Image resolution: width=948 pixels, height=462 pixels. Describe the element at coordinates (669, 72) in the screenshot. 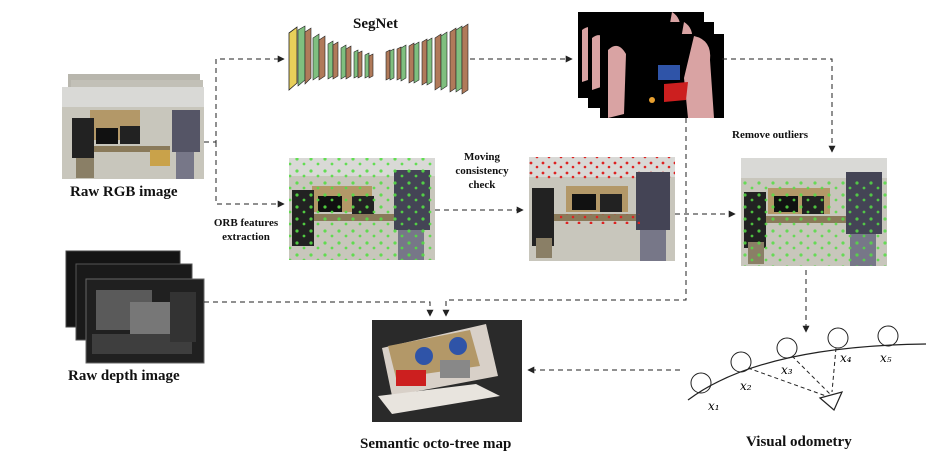

I see `seg-monitor` at that location.